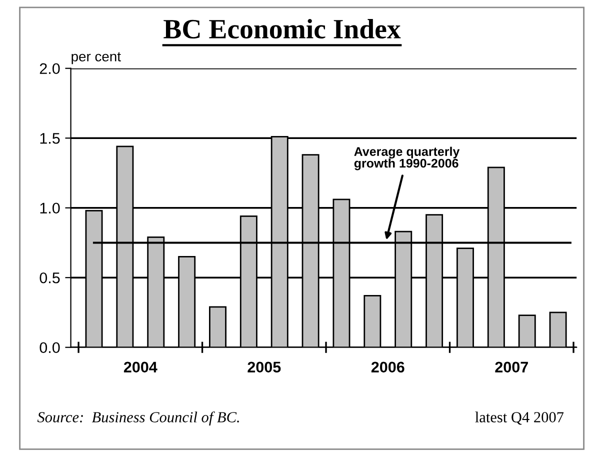  What do you see at coordinates (96, 58) in the screenshot?
I see `y-axis-title: per cent` at bounding box center [96, 58].